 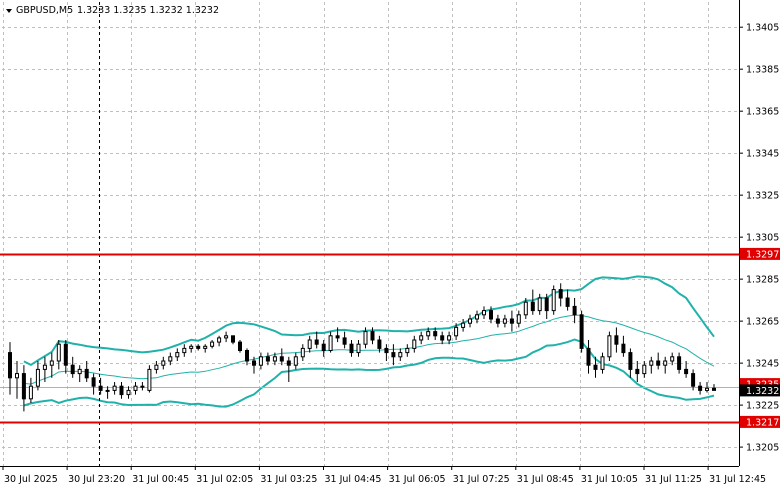 What do you see at coordinates (762, 322) in the screenshot?
I see `price-tick-label: 1.3265` at bounding box center [762, 322].